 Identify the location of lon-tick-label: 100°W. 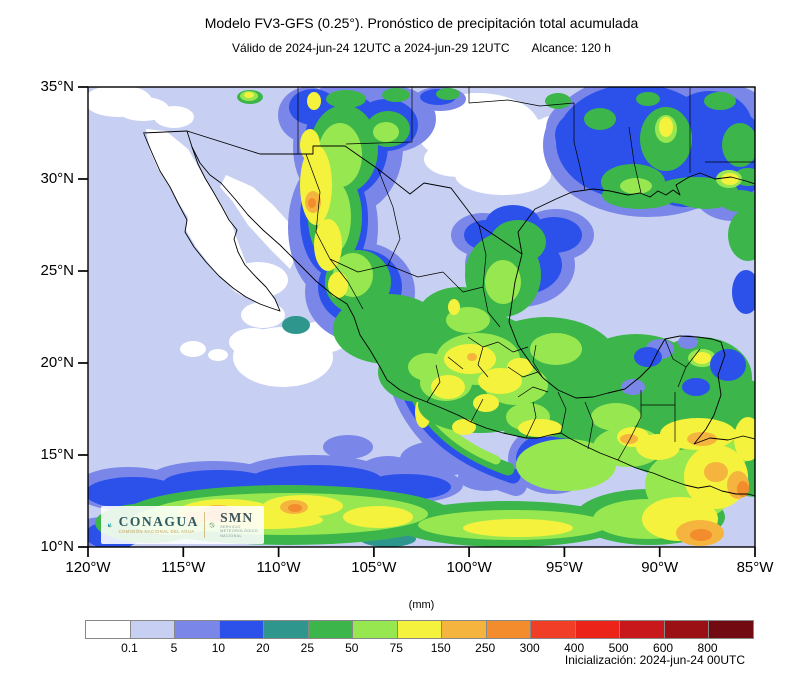
(469, 567).